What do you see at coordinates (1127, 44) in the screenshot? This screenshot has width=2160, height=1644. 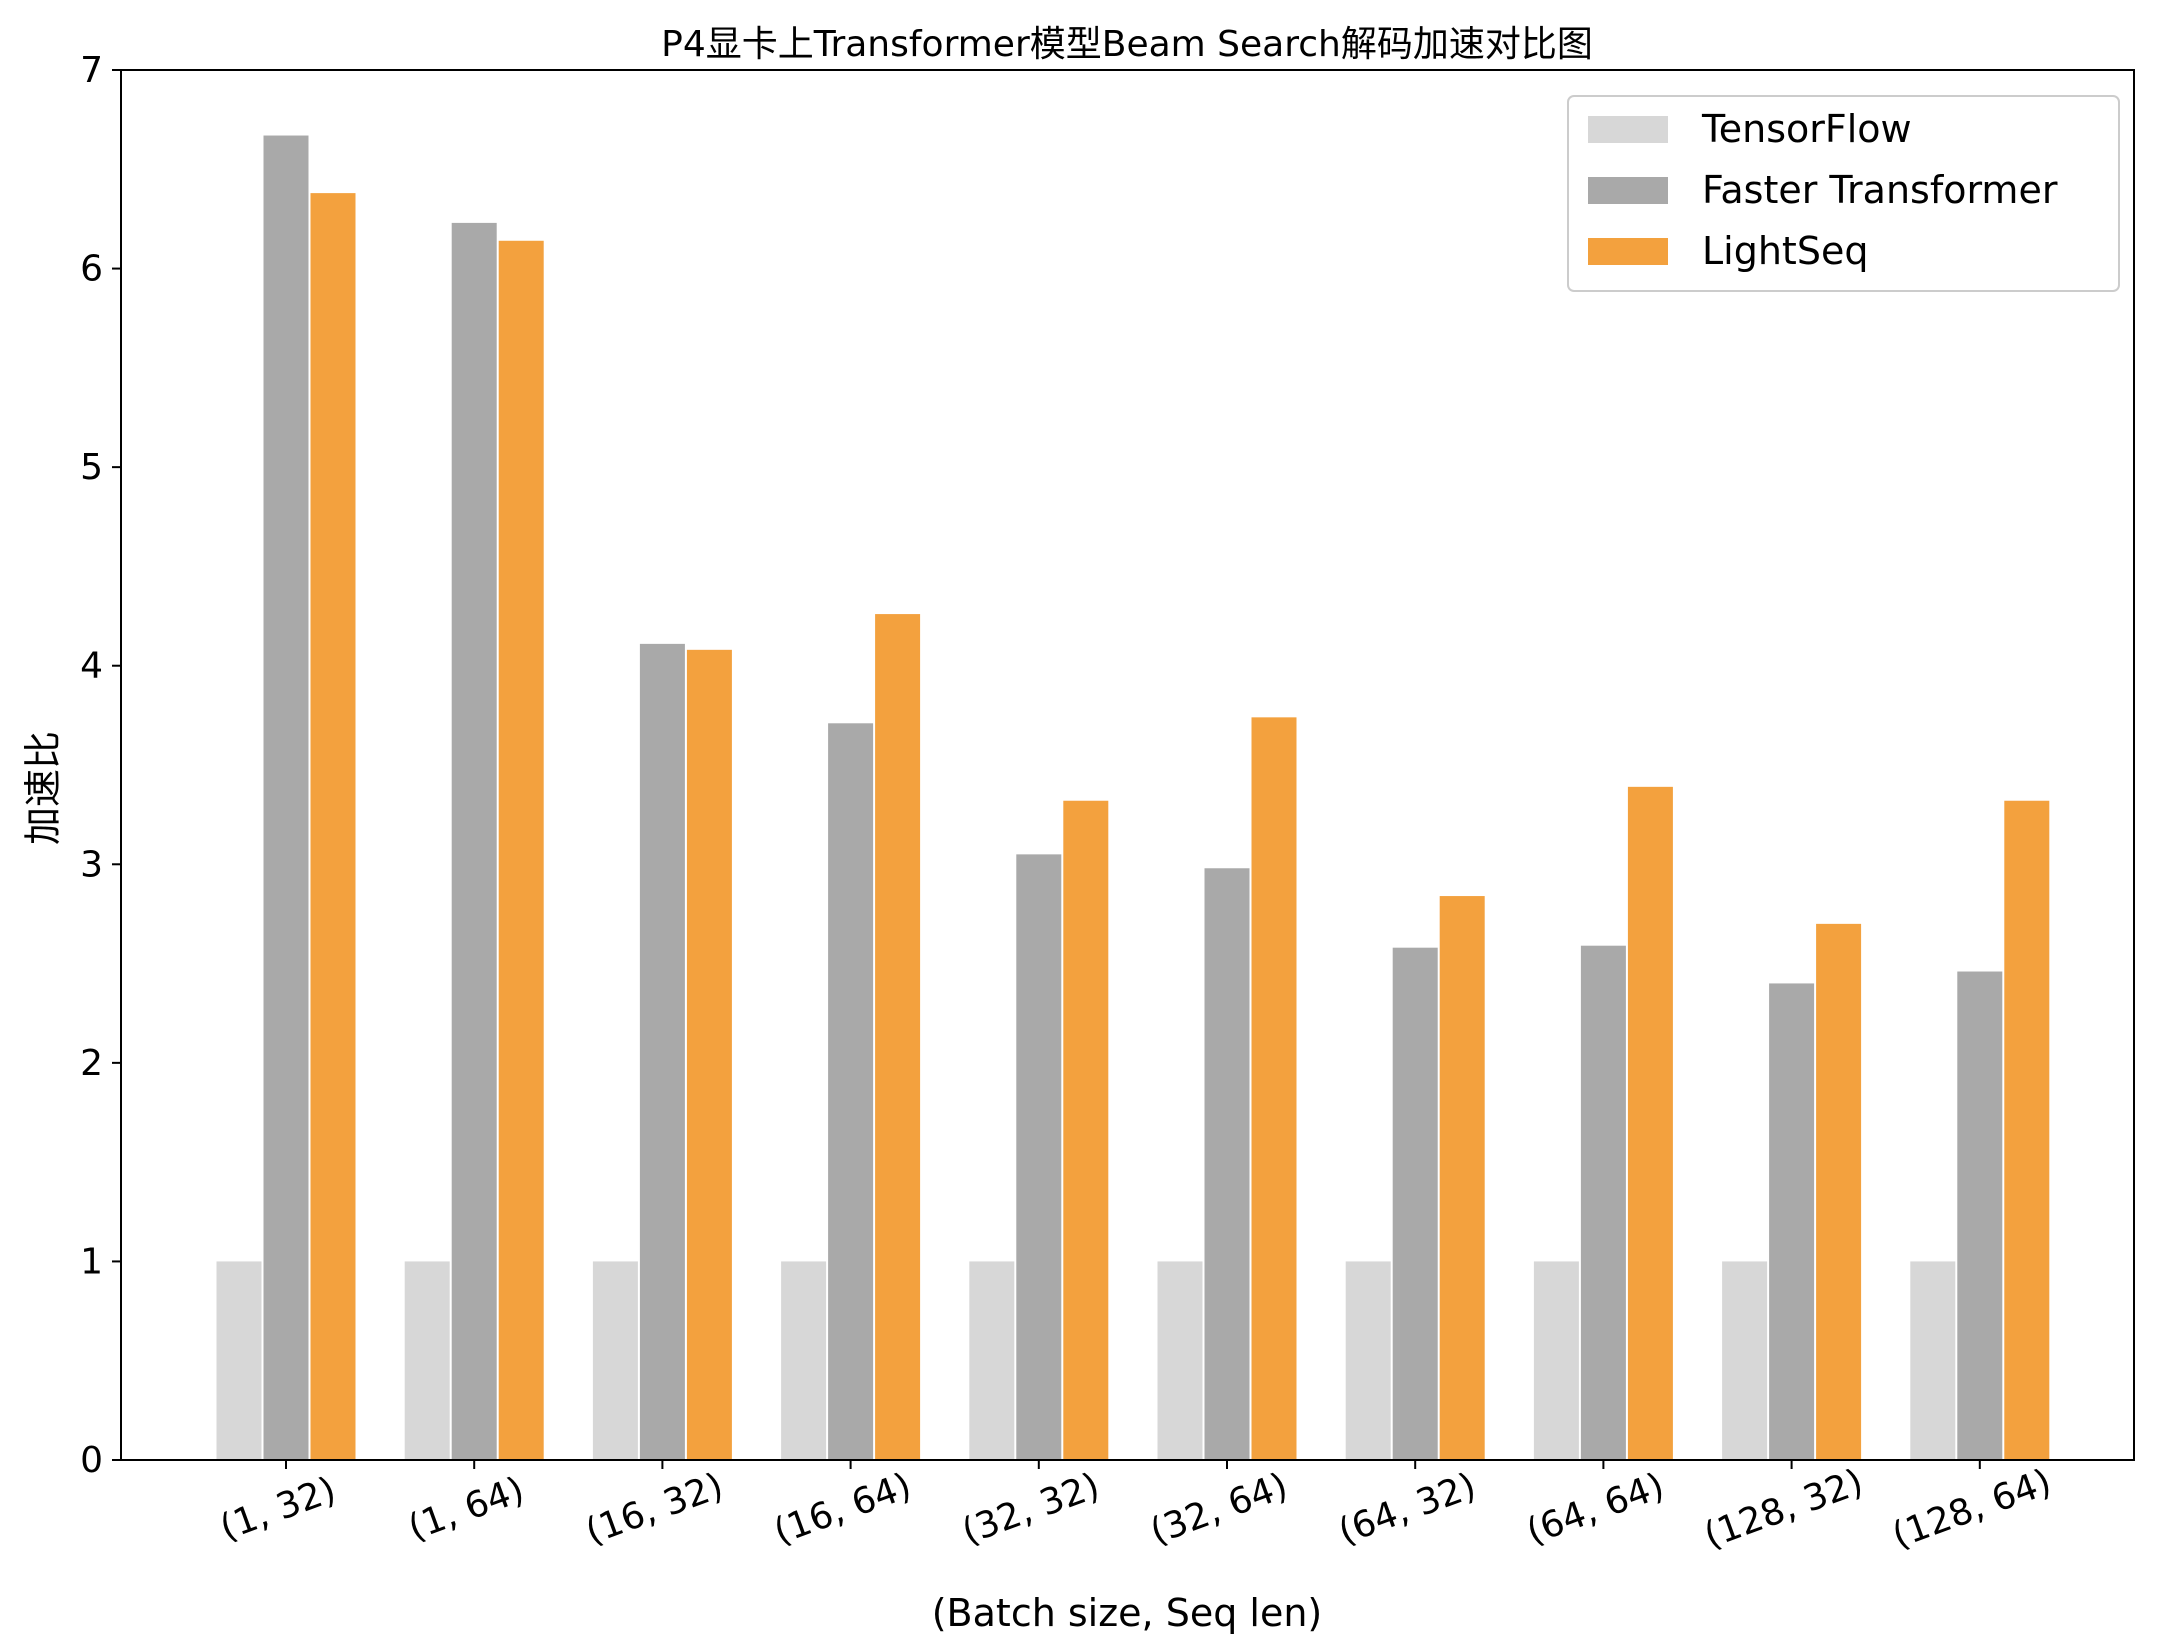 I see `chart-title: P4显卡上Transformer模型Beam Search解码加速对比图` at bounding box center [1127, 44].